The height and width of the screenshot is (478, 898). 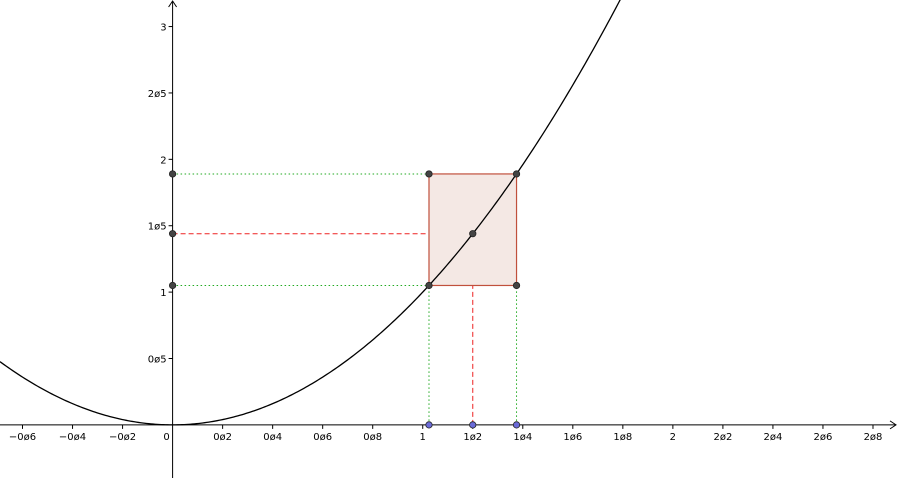 What do you see at coordinates (572, 437) in the screenshot?
I see `x-tick-label: 1ø6` at bounding box center [572, 437].